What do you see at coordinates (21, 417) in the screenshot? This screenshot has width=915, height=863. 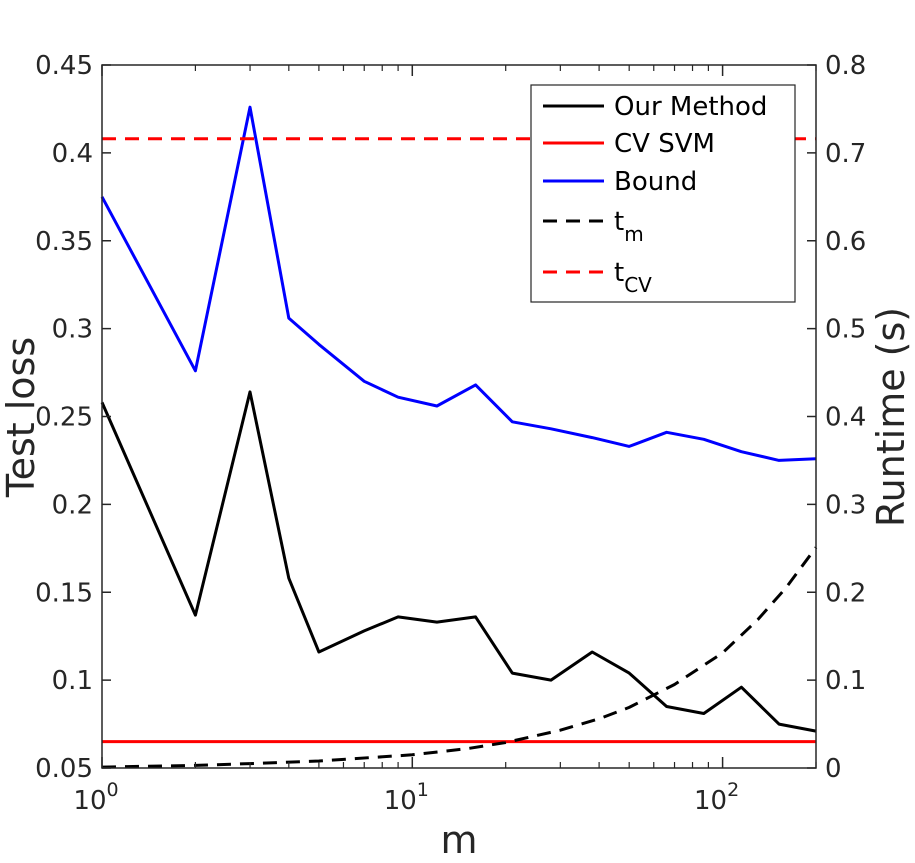 I see `y-axis-label: Test loss` at bounding box center [21, 417].